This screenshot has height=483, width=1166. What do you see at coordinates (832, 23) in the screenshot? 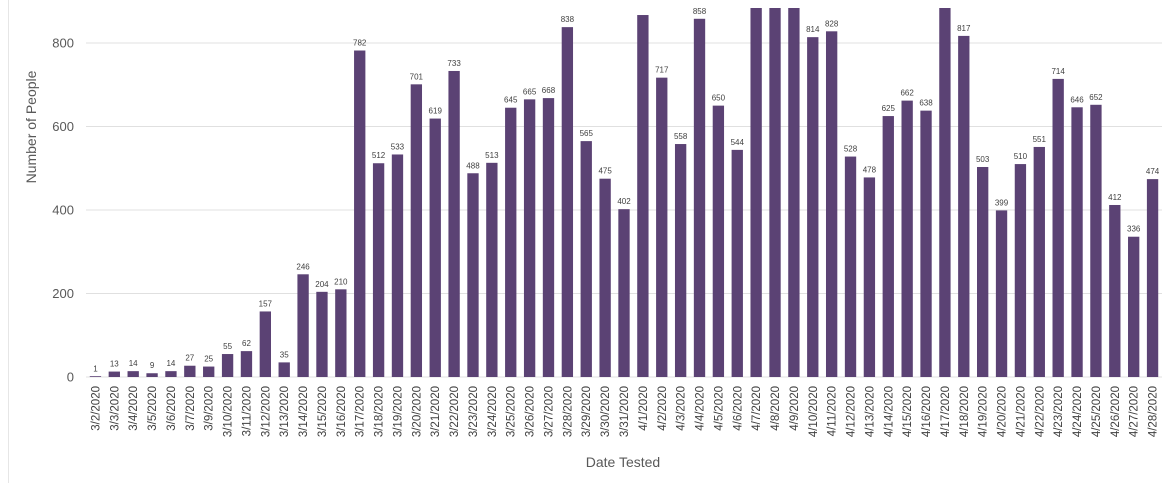
I see `data-label: 828` at bounding box center [832, 23].